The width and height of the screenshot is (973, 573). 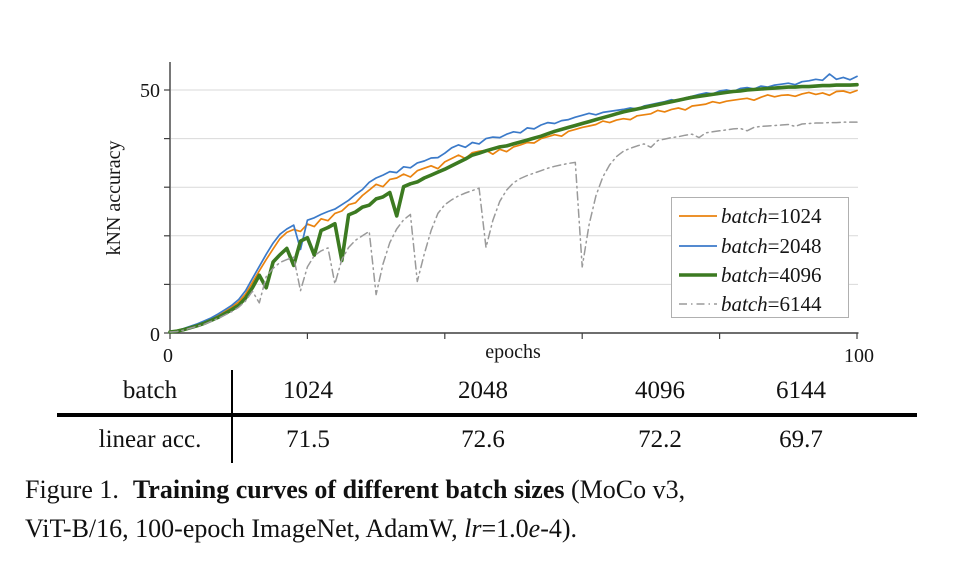 What do you see at coordinates (155, 335) in the screenshot?
I see `ytick-label-0: 0` at bounding box center [155, 335].